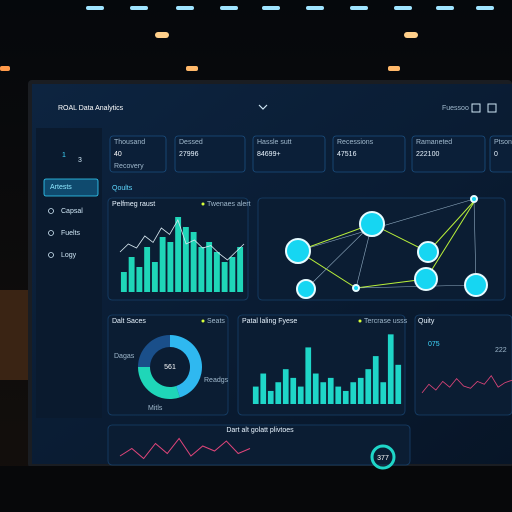 The width and height of the screenshot is (512, 512). Describe the element at coordinates (274, 142) in the screenshot. I see `kpi-label: Hassle sutt` at that location.